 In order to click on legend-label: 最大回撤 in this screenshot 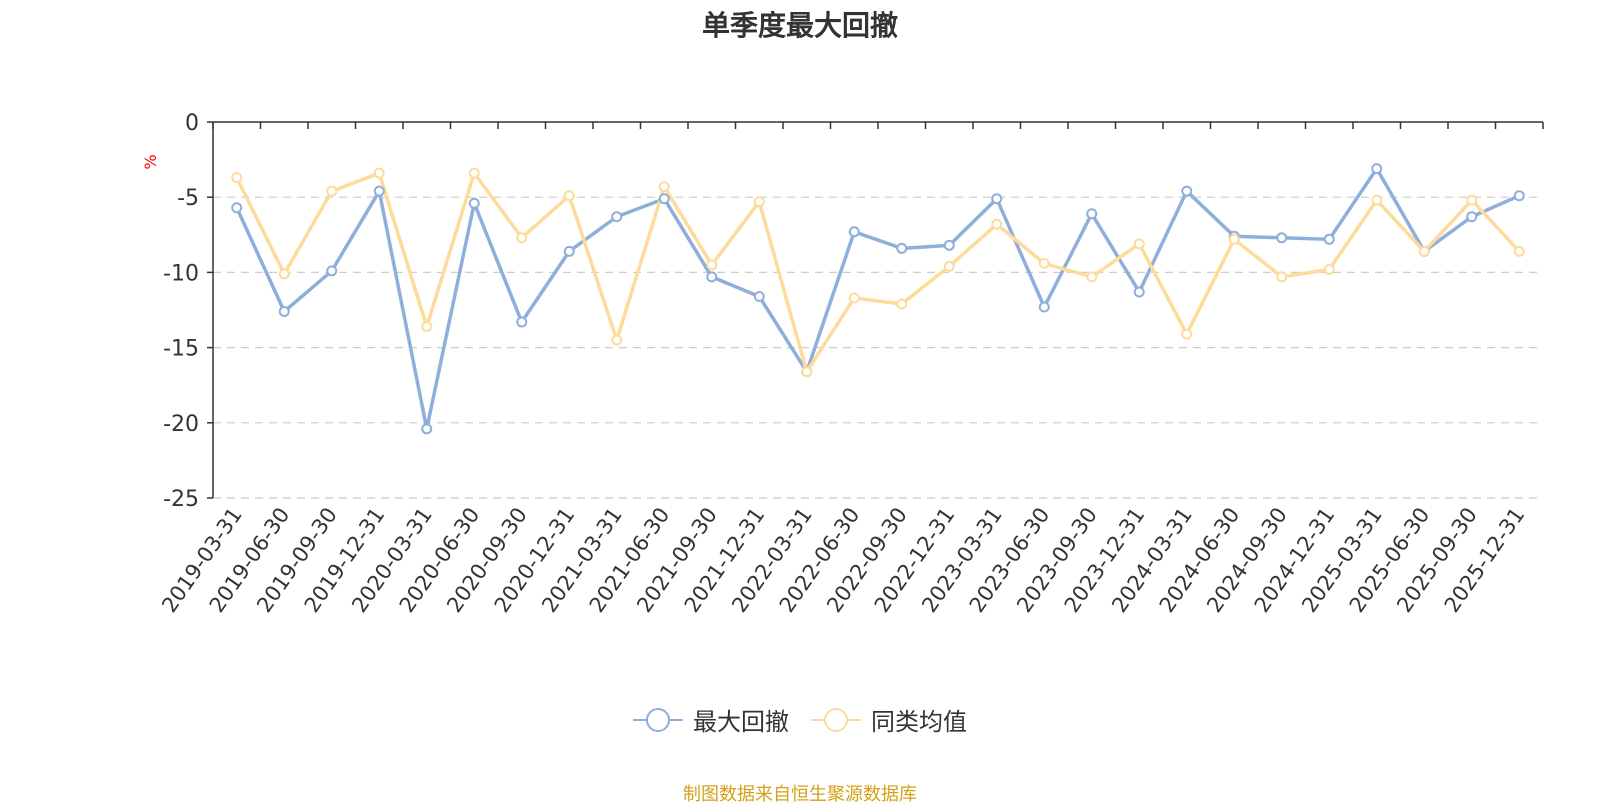, I will do `click(741, 722)`.